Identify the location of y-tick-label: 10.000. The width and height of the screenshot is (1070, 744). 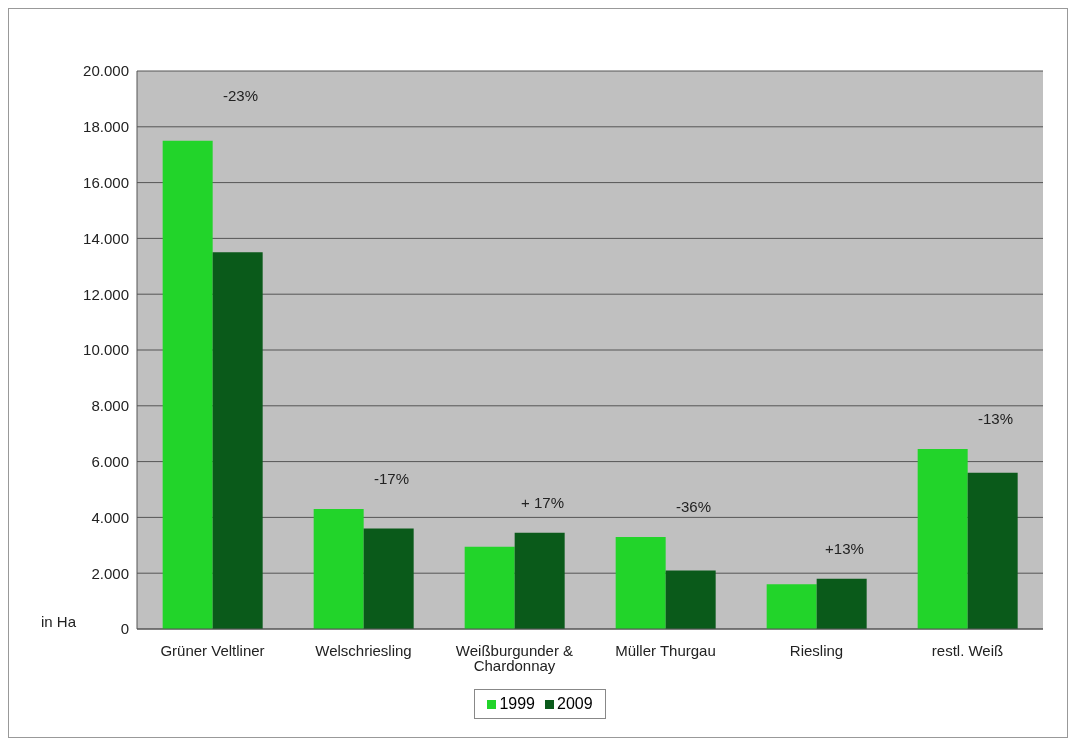
(106, 350).